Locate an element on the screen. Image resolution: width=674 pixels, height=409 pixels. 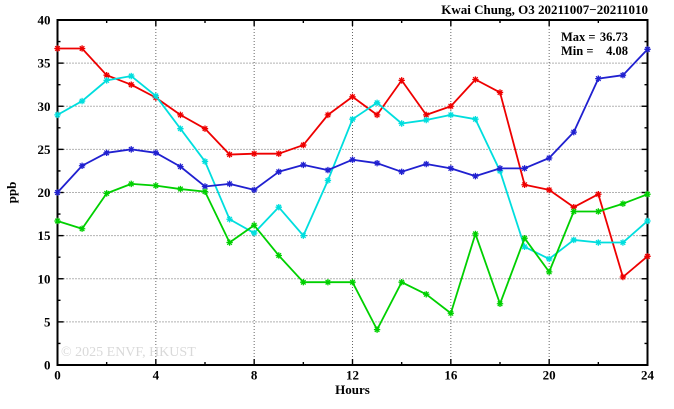
y-tick-label: 30 is located at coordinates (44, 106).